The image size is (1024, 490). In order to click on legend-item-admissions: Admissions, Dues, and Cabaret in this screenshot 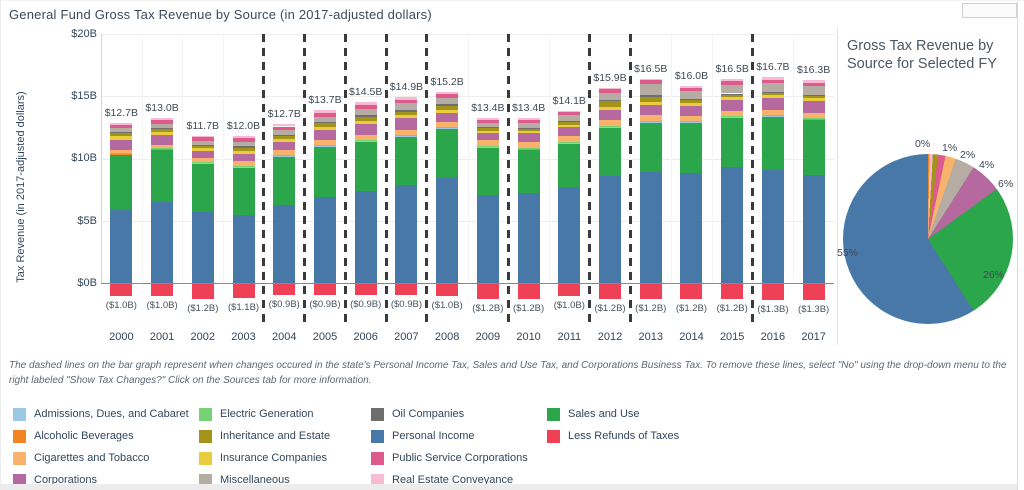, I will do `click(101, 414)`.